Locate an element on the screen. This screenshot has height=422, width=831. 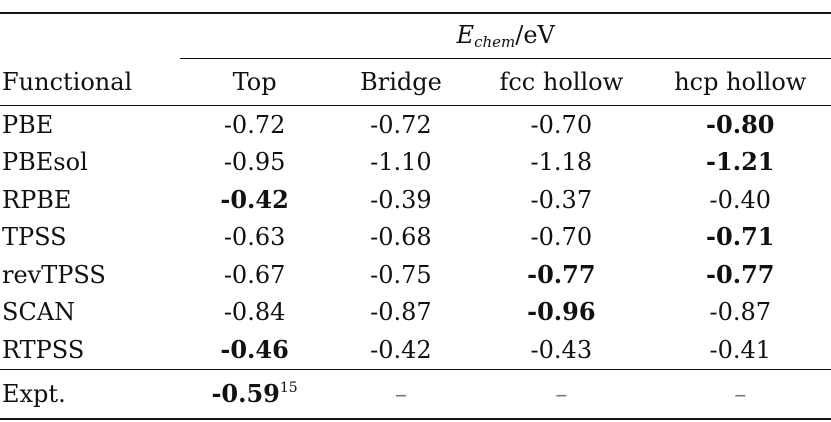
energy-header-label: Echem/eV is located at coordinates (506, 36).